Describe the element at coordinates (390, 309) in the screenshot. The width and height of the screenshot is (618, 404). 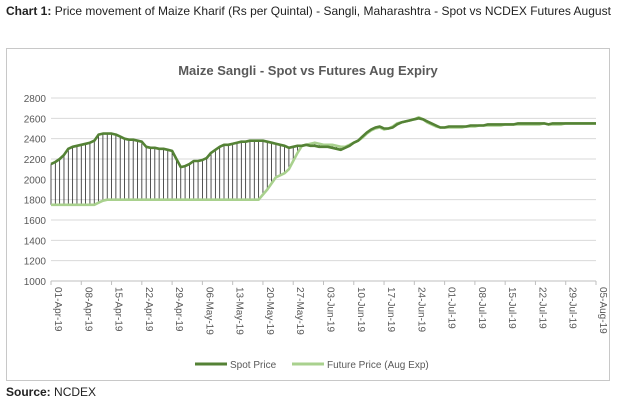
I see `x-tick-label: 17-Jun-19` at that location.